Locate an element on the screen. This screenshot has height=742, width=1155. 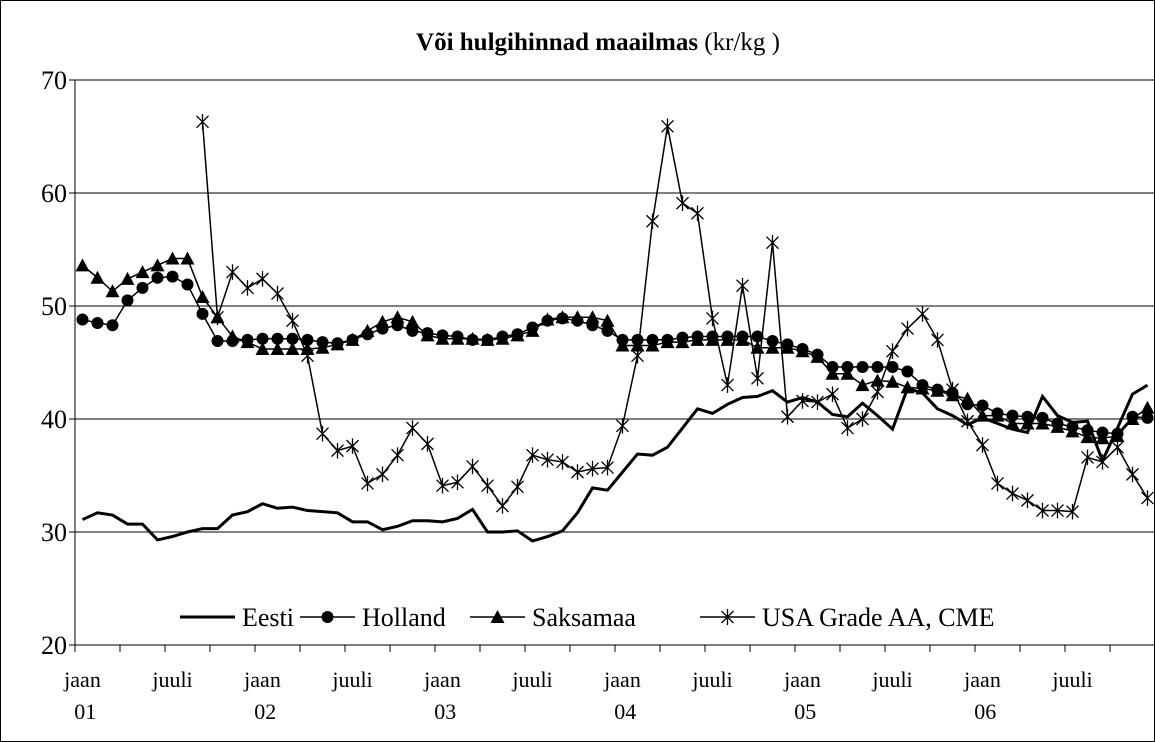
chart-title: Või hulgihinnad maailmas is located at coordinates (557, 42).